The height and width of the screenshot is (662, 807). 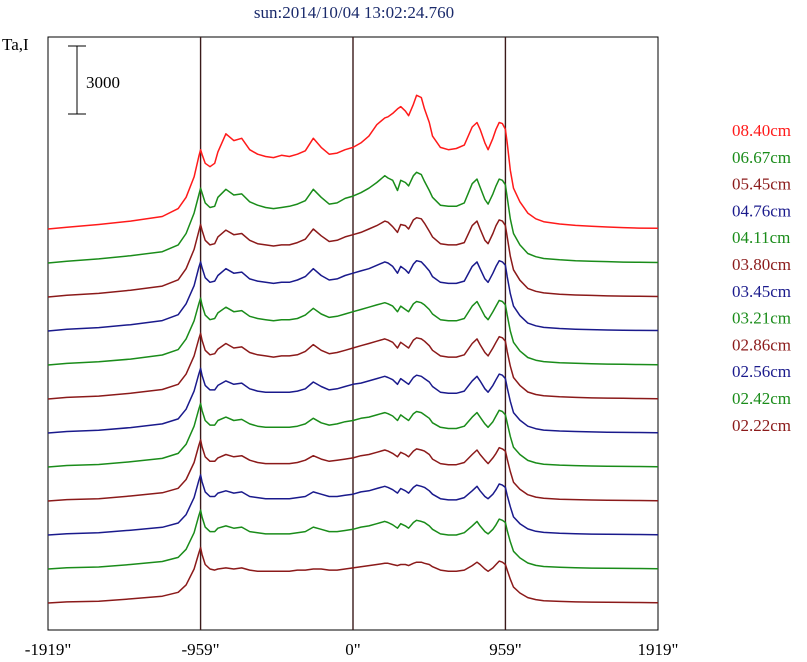 I want to click on series-line-02-42cm, so click(x=353, y=539).